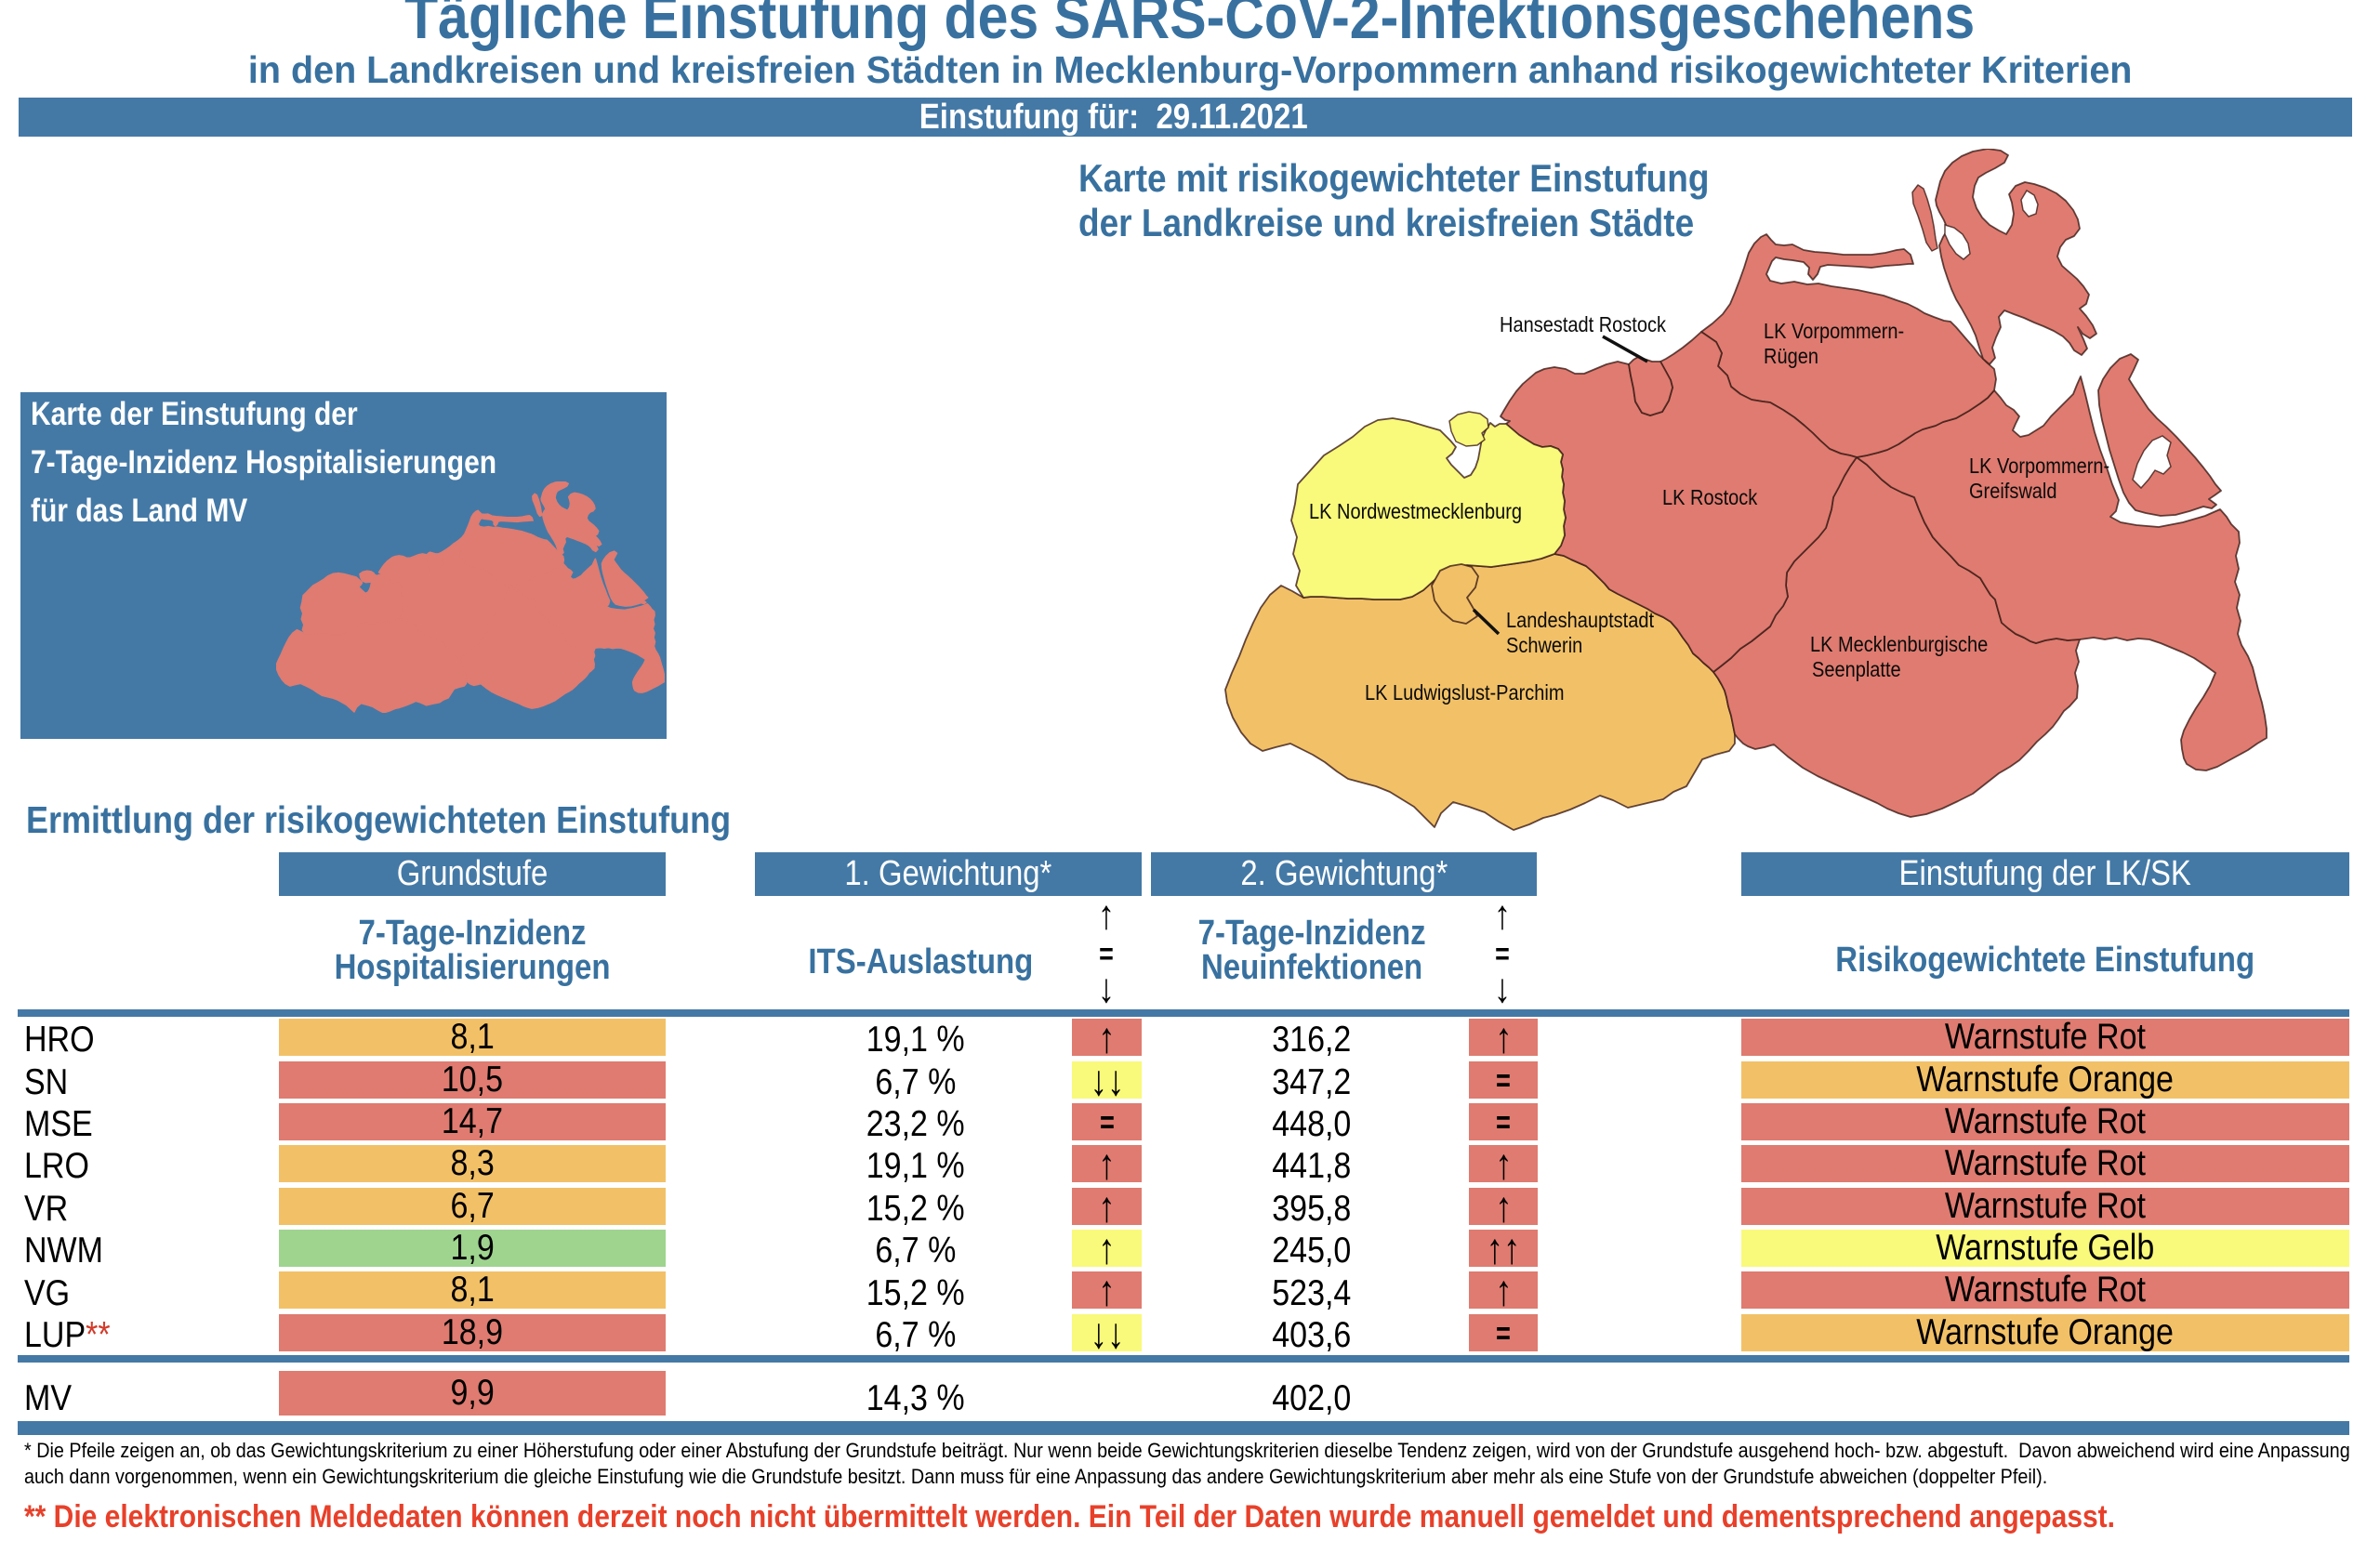  I want to click on svg-text: Schwerin, so click(1544, 645).